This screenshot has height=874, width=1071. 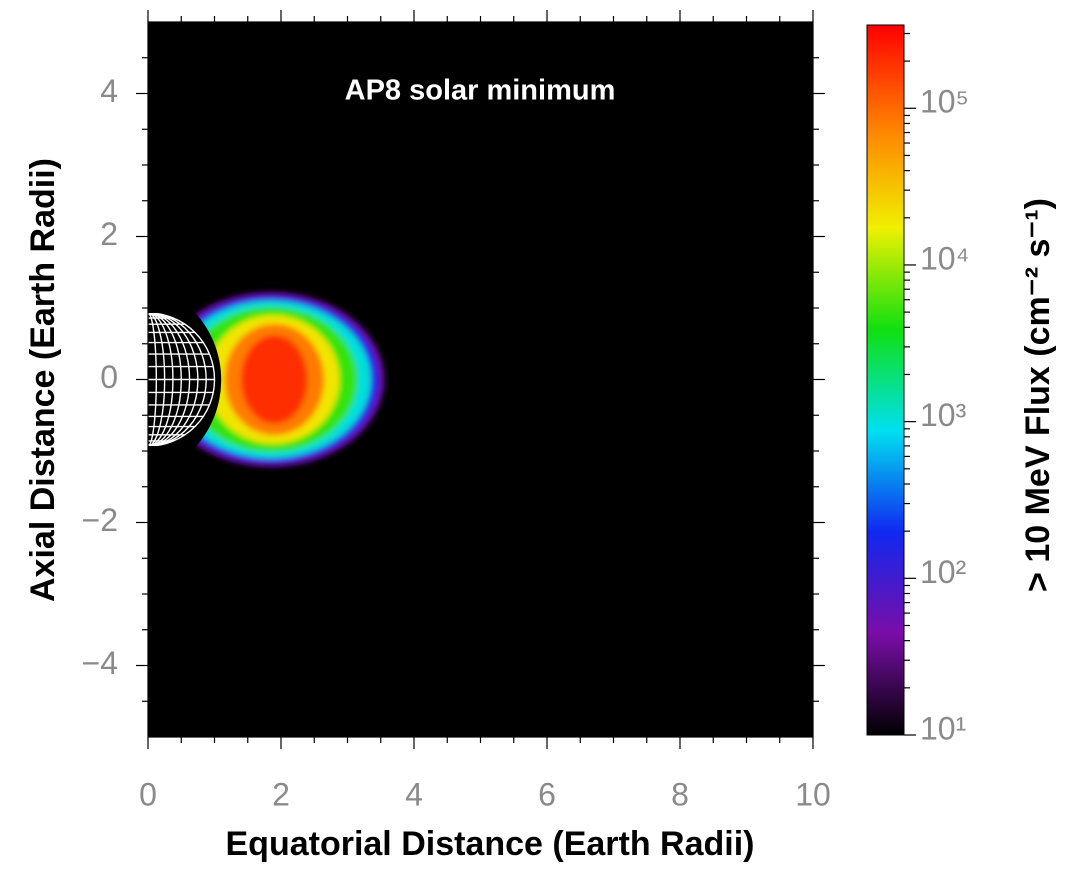 What do you see at coordinates (274, 379) in the screenshot?
I see `flux-contour` at bounding box center [274, 379].